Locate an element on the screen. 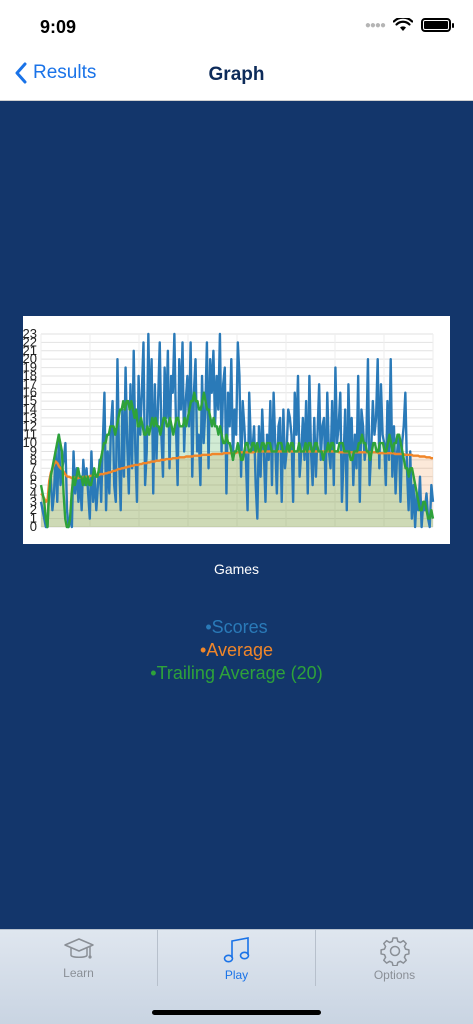 Image resolution: width=473 pixels, height=1024 pixels. status-time: 9:09 is located at coordinates (58, 27).